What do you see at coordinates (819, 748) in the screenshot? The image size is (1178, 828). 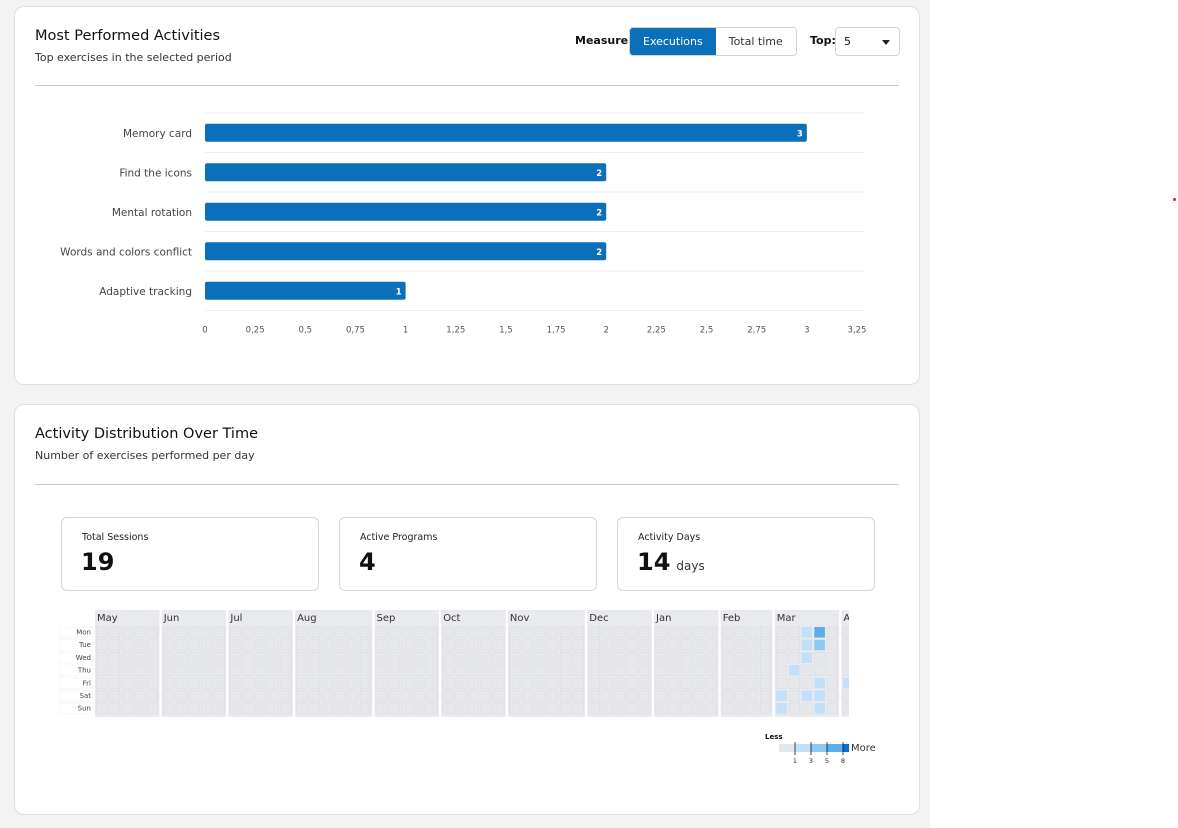 I see `legend-swatch` at bounding box center [819, 748].